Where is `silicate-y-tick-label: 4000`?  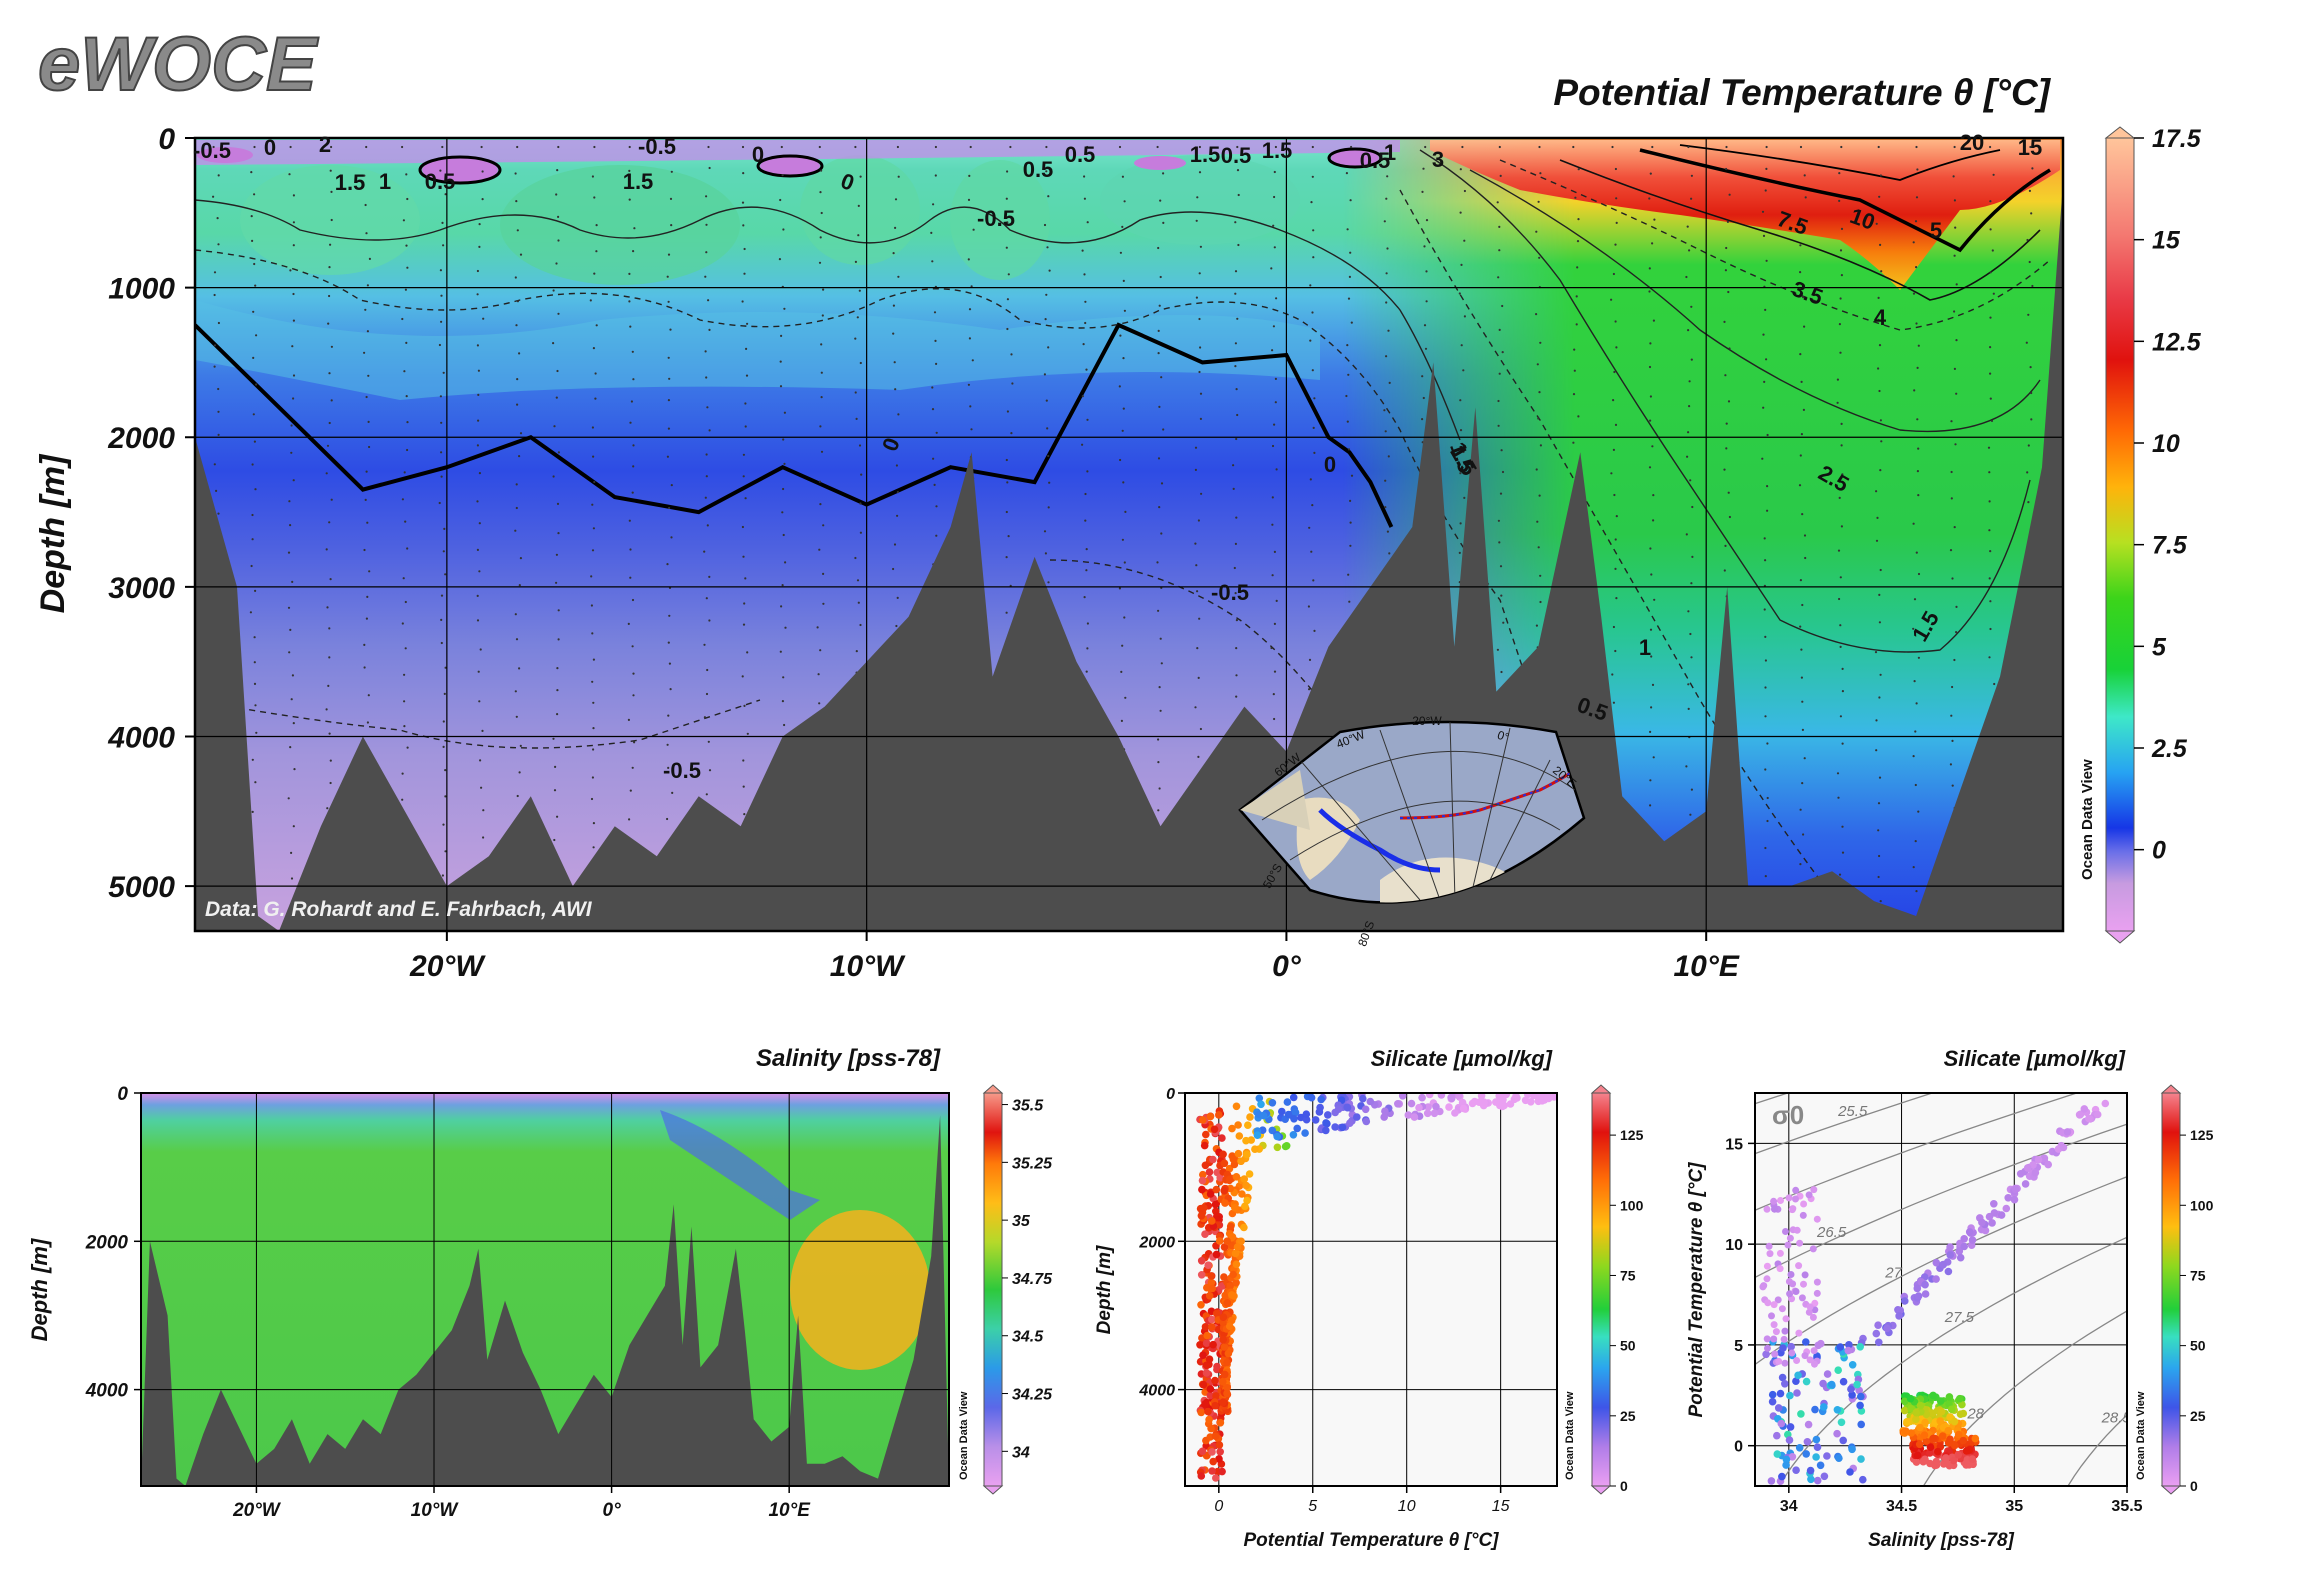 silicate-y-tick-label: 4000 is located at coordinates (1156, 1391).